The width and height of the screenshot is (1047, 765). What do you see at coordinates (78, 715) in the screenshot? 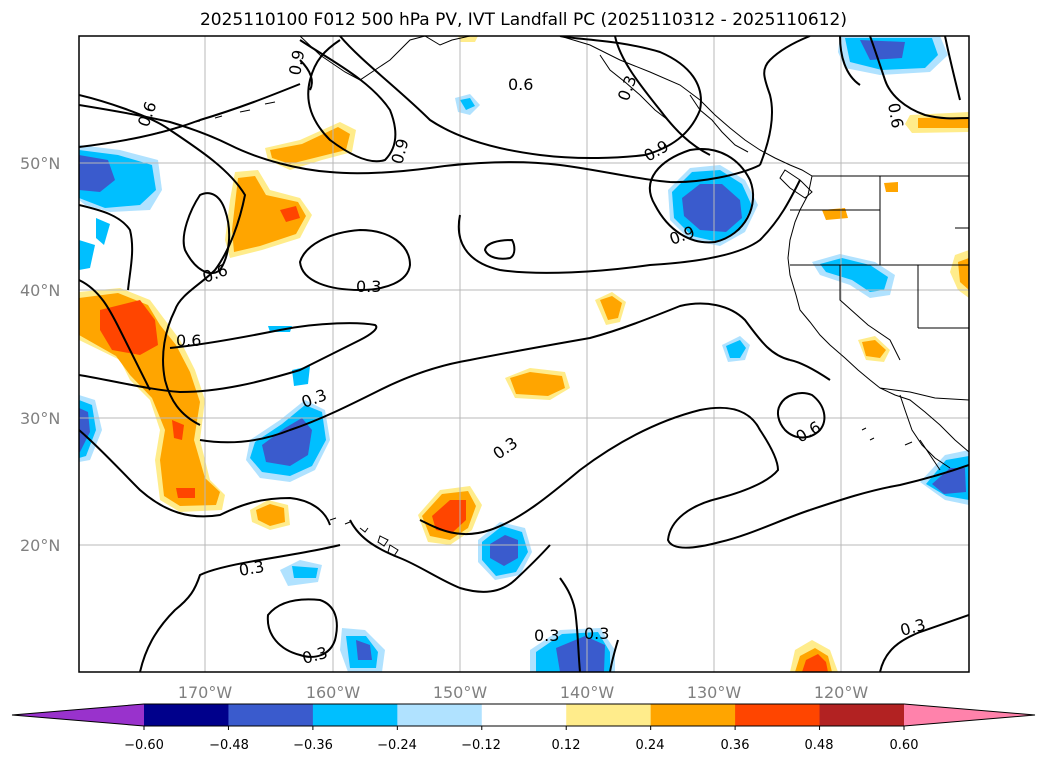
I see `colorbar-extend-low` at bounding box center [78, 715].